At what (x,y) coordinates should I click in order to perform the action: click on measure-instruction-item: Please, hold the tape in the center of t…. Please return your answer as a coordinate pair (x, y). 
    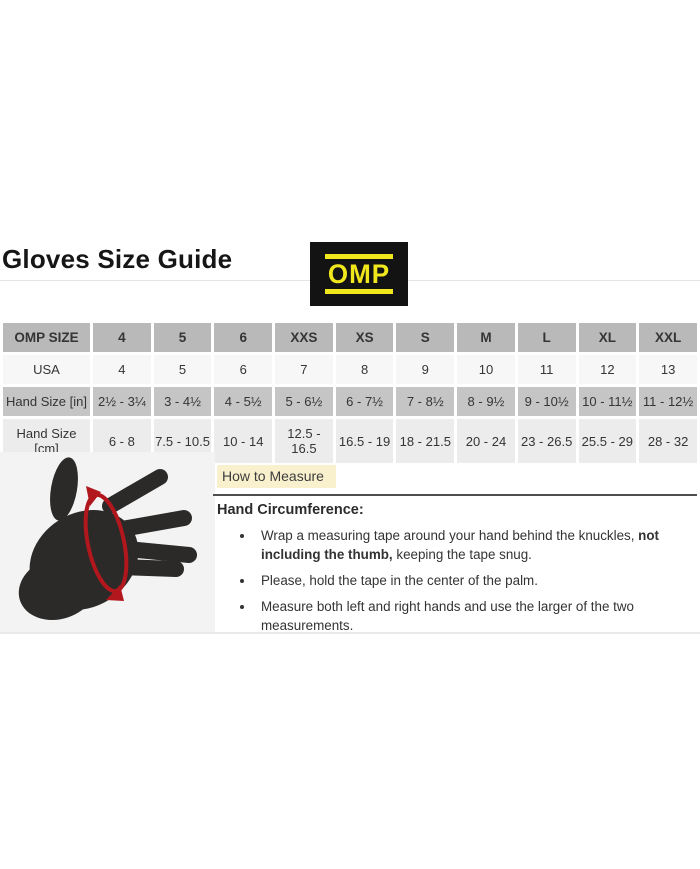
    Looking at the image, I should click on (477, 580).